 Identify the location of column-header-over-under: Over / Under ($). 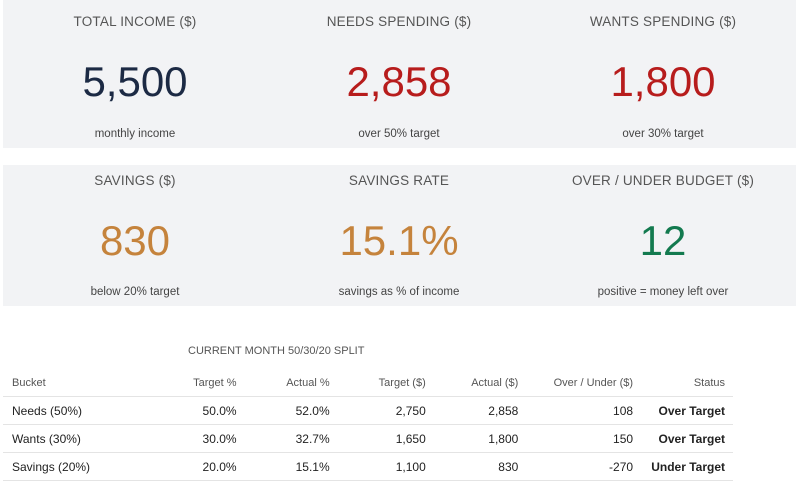
(584, 383).